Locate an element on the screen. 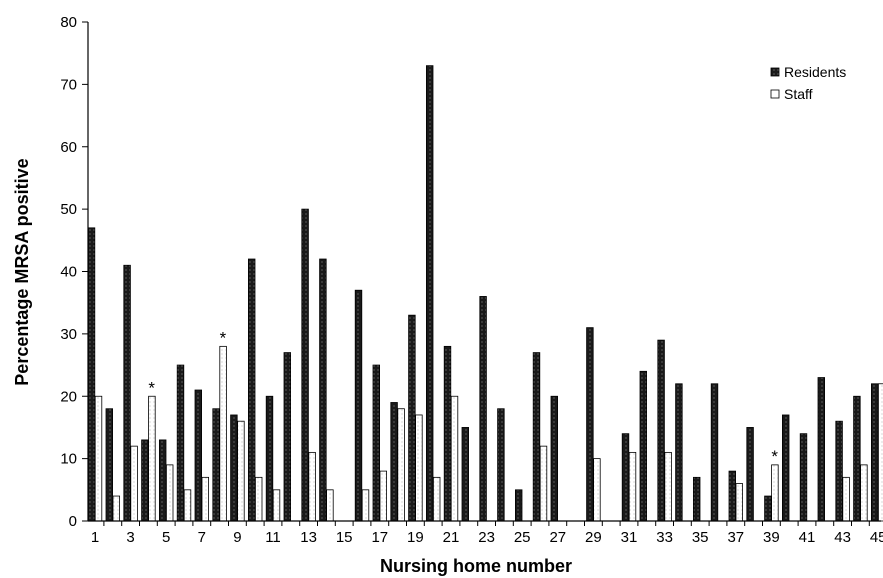  y-tick-label: 70 is located at coordinates (68, 84).